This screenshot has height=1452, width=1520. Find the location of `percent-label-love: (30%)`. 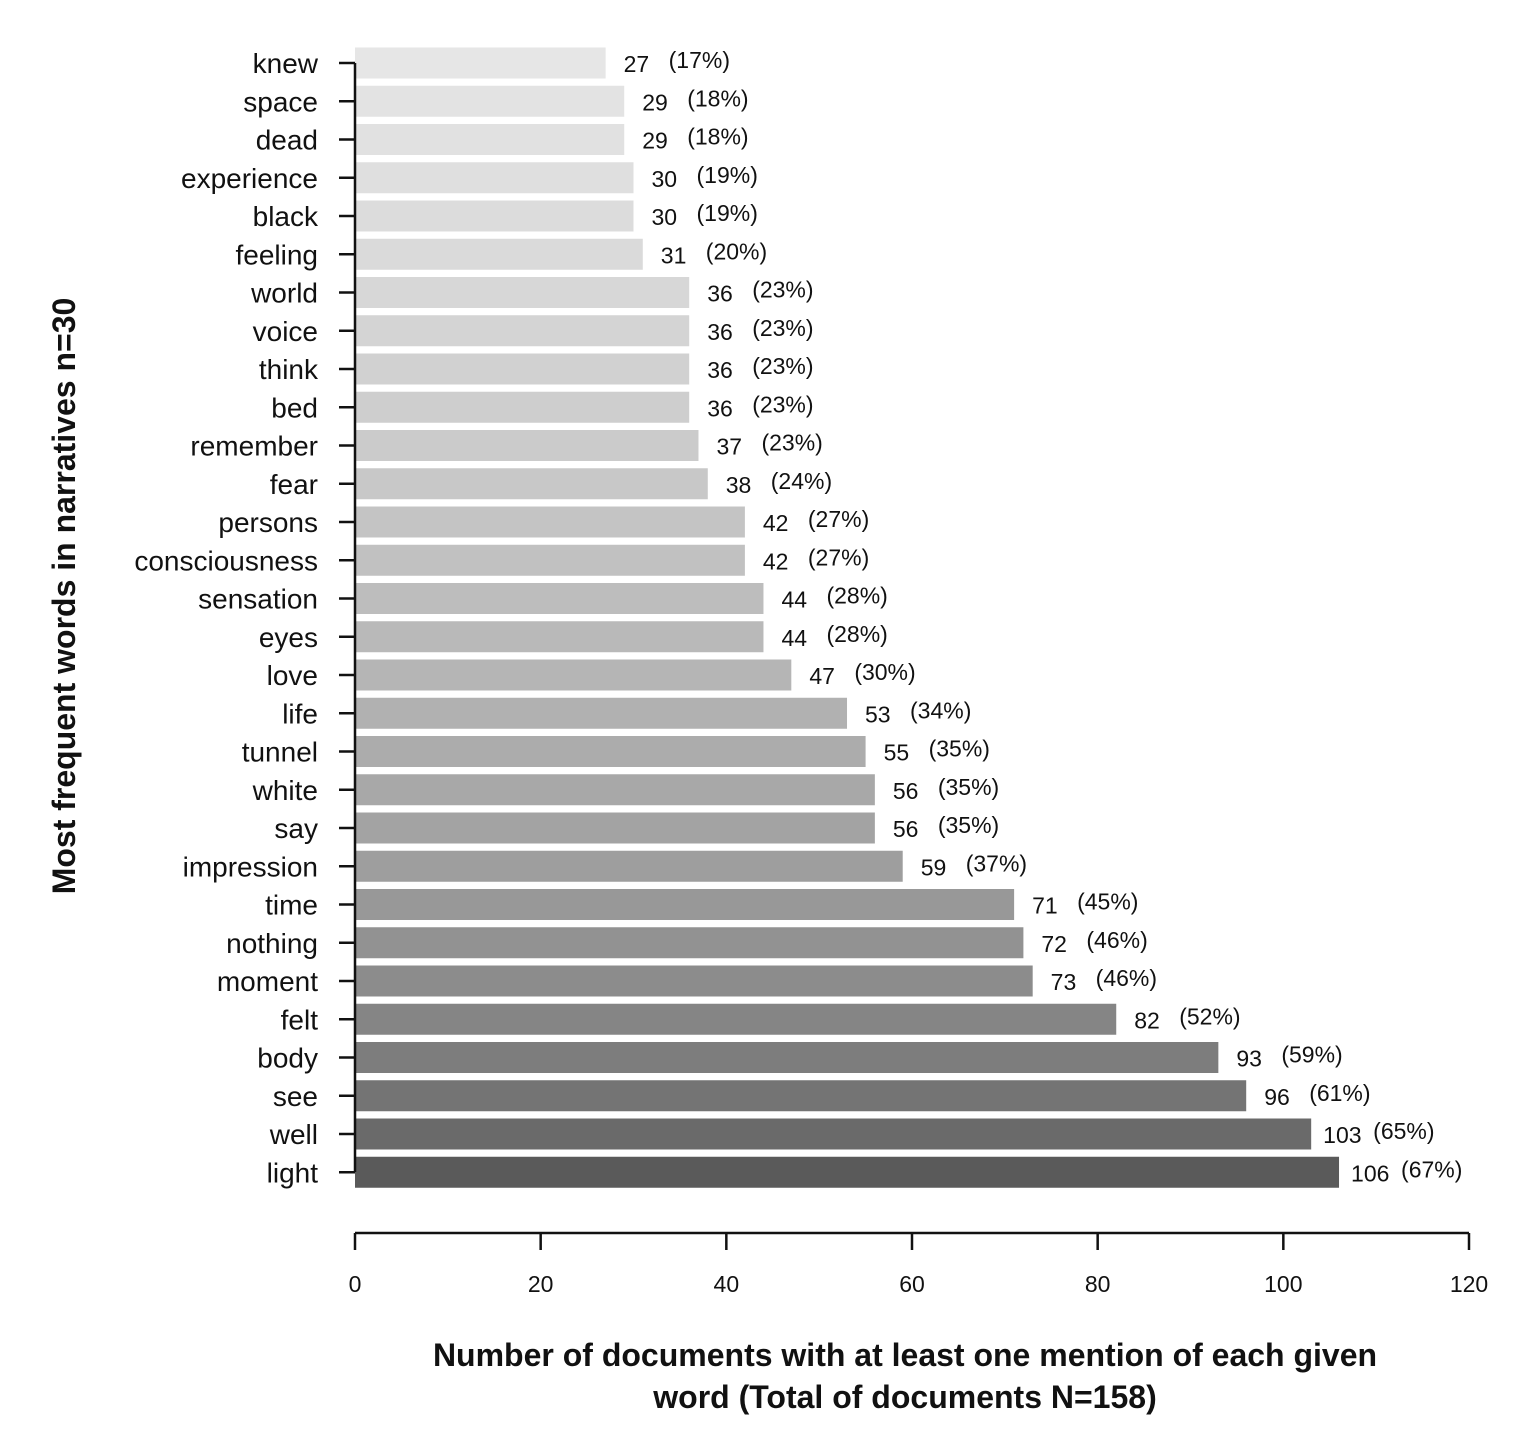

percent-label-love: (30%) is located at coordinates (884, 672).